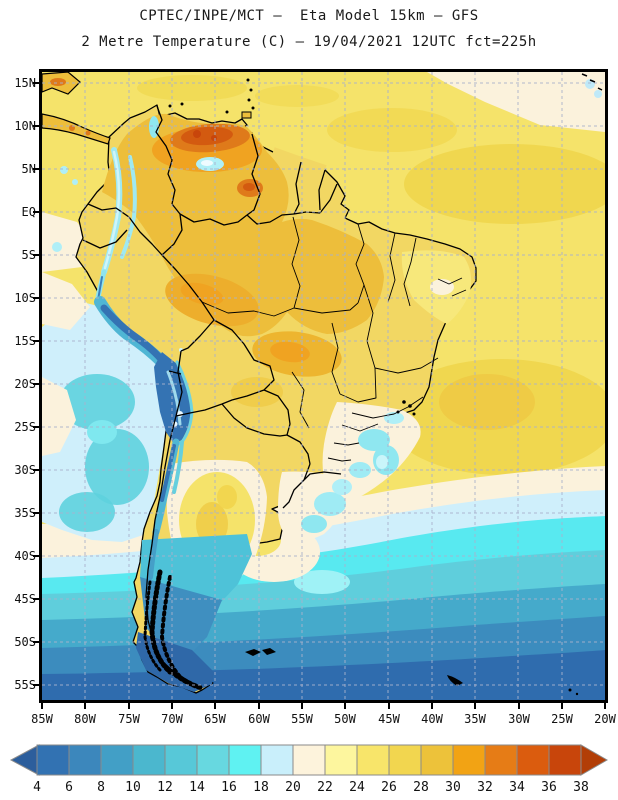 Image resolution: width=618 pixels, height=800 pixels. Describe the element at coordinates (85, 719) in the screenshot. I see `lon-label: 80W` at that location.